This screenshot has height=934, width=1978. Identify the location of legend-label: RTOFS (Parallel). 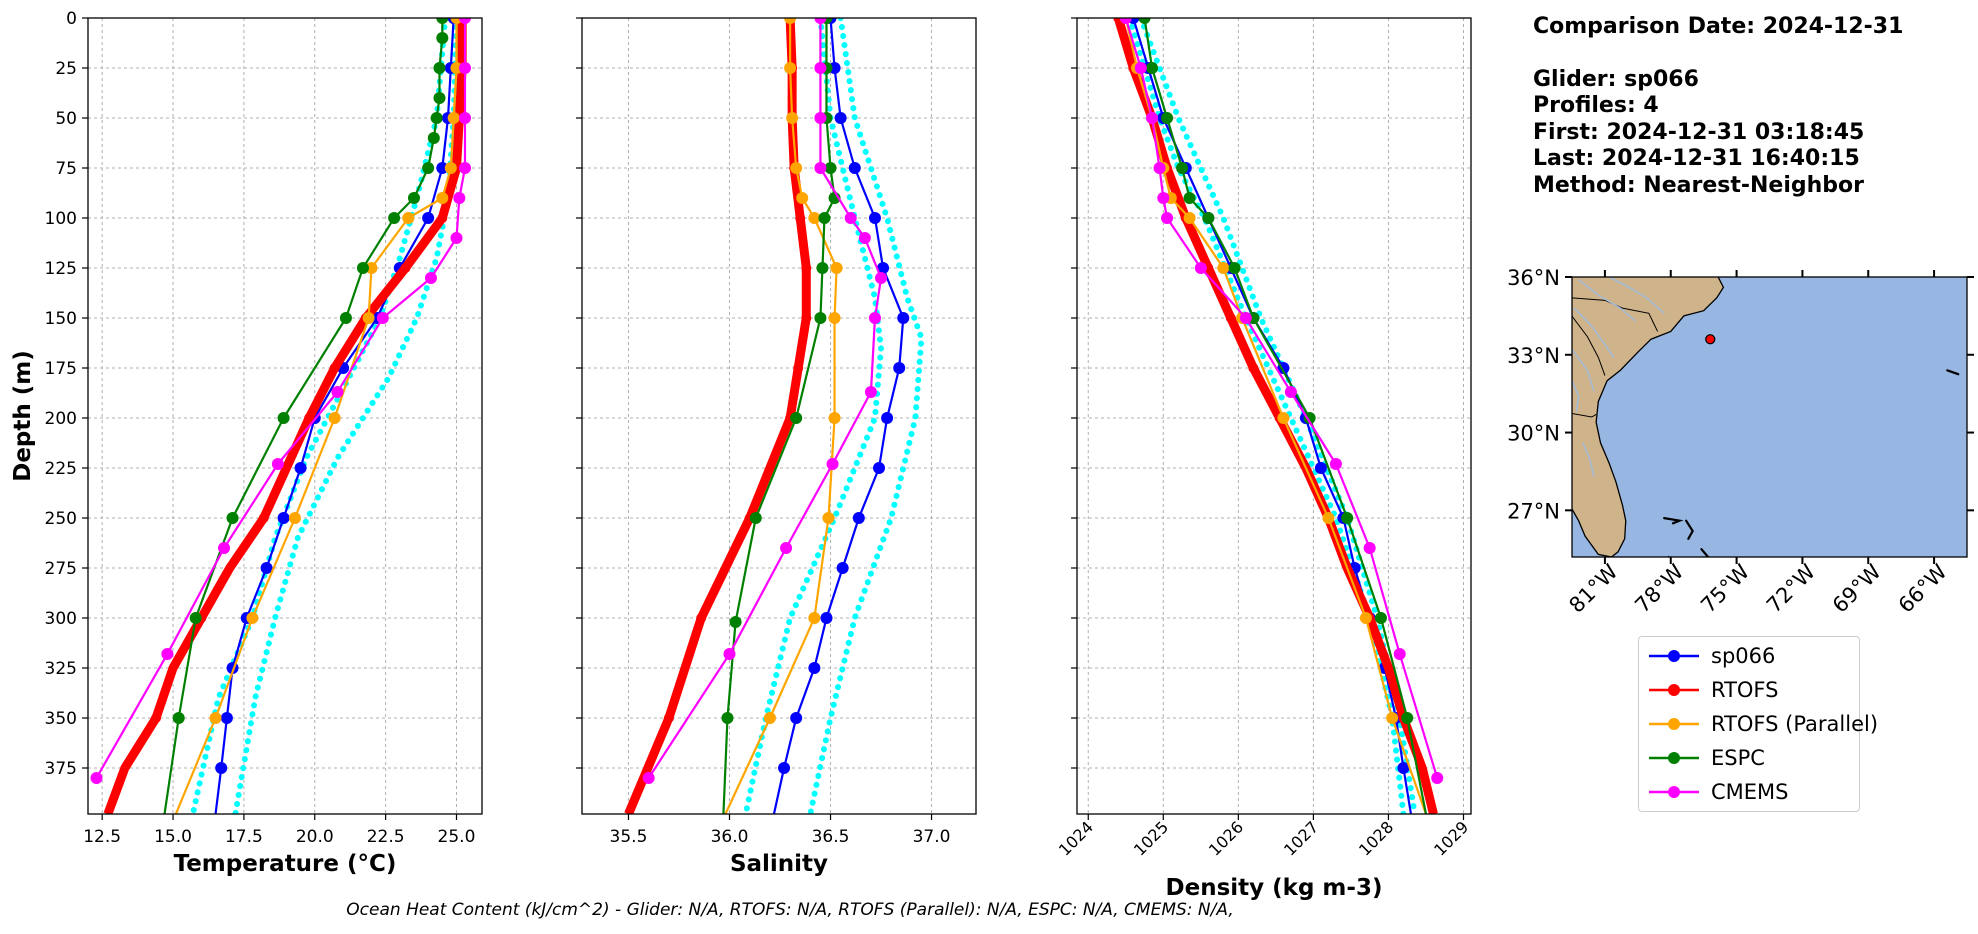
(1795, 724).